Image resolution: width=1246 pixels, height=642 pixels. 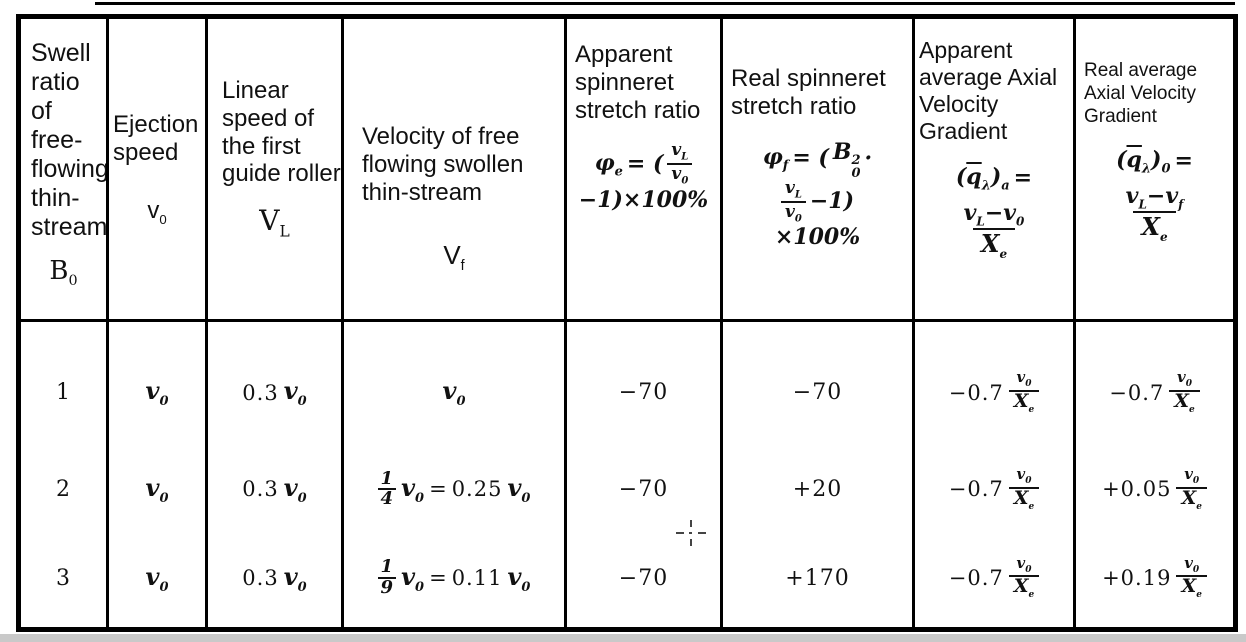 I want to click on cell-r3-real-gradient: +0.19 v0 Xe, so click(x=1154, y=576).